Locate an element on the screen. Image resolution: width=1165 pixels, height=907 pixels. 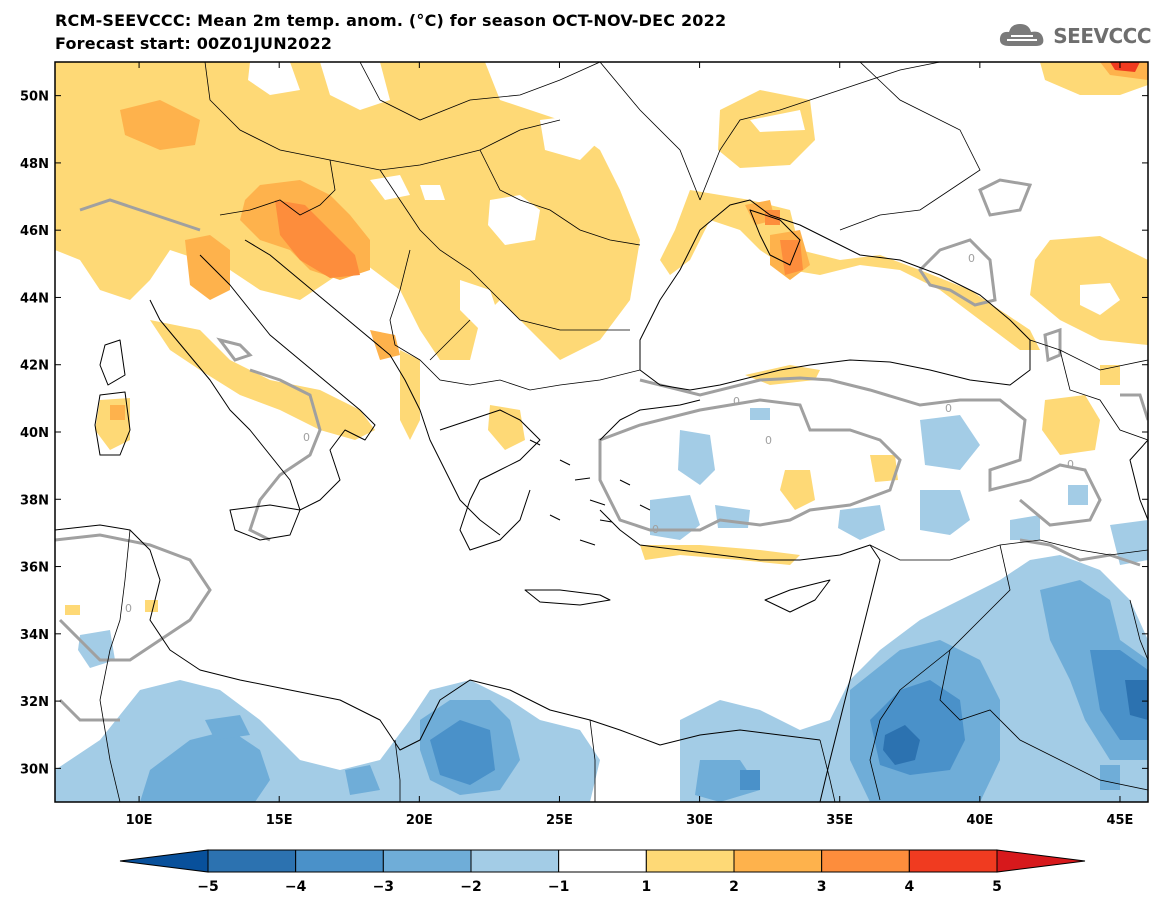
lat-tick-label: 36N is located at coordinates (34, 568).